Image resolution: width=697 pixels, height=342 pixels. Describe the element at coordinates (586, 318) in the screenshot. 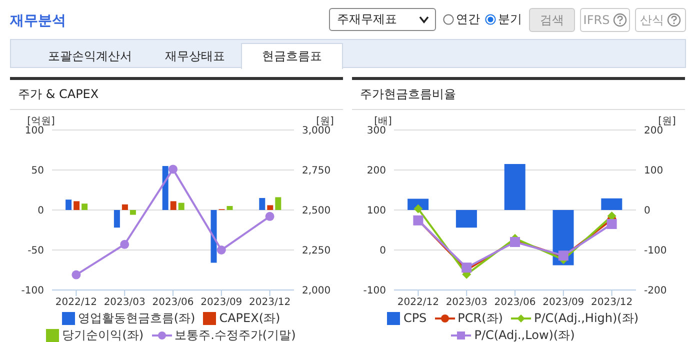

I see `legend-label: P/C(Adj.,High)(좌)` at that location.